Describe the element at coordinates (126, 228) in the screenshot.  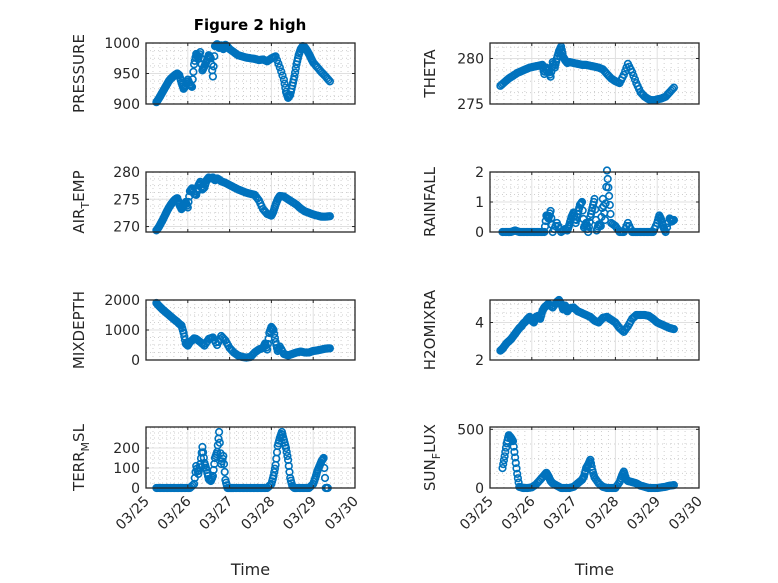
I see `y-tick-label: 270` at that location.